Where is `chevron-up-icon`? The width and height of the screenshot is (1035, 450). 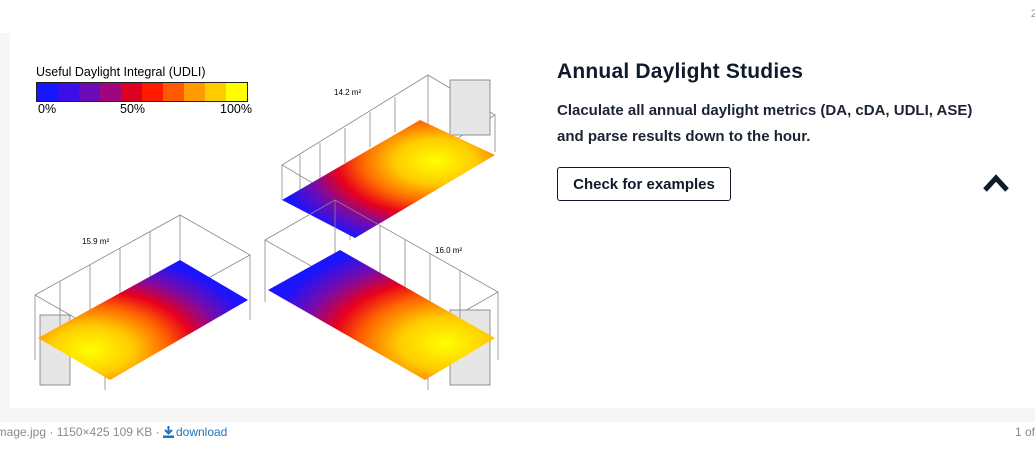 chevron-up-icon is located at coordinates (996, 183).